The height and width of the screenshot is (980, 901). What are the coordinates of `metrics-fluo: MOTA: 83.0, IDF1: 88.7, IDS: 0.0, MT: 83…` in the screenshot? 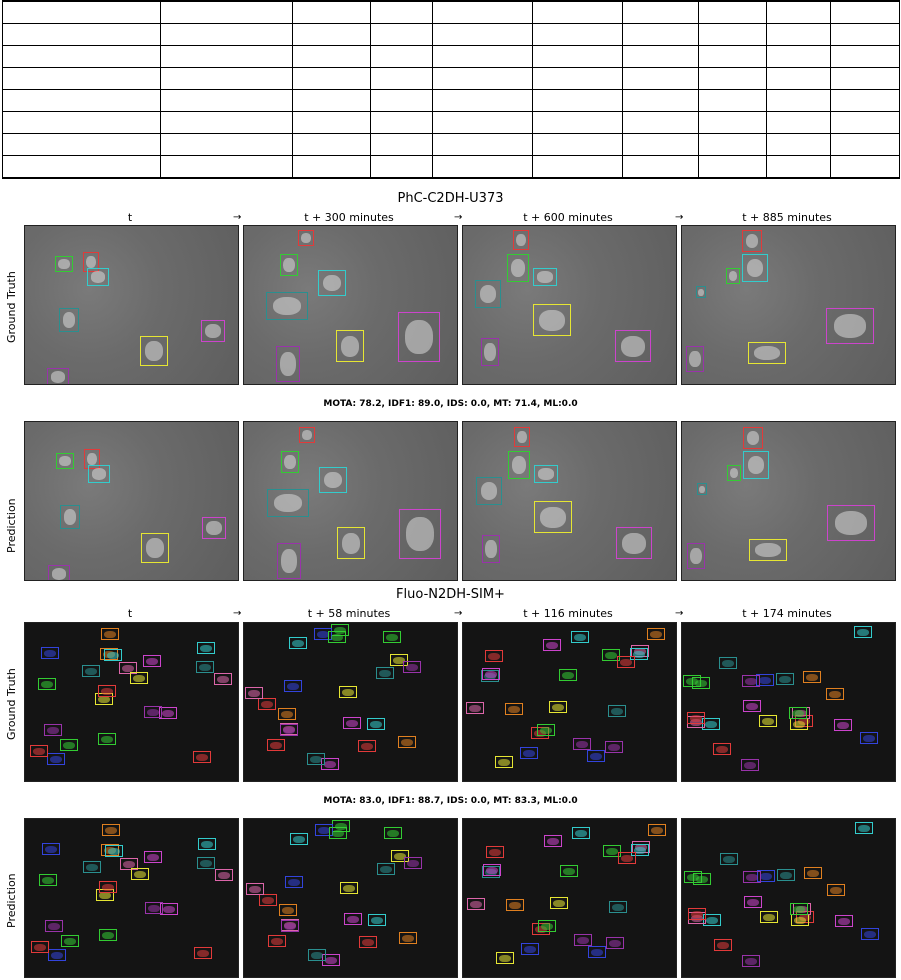 It's located at (450, 801).